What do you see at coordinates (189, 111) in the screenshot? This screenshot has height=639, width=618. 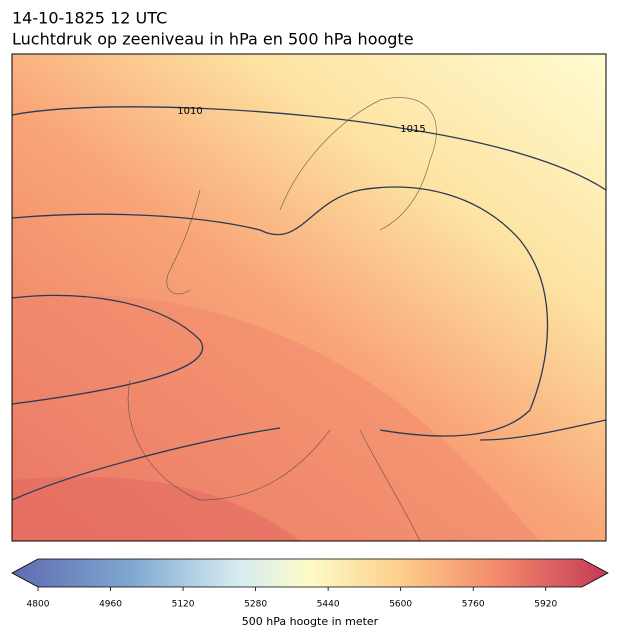 I see `isobar-label: 1010` at bounding box center [189, 111].